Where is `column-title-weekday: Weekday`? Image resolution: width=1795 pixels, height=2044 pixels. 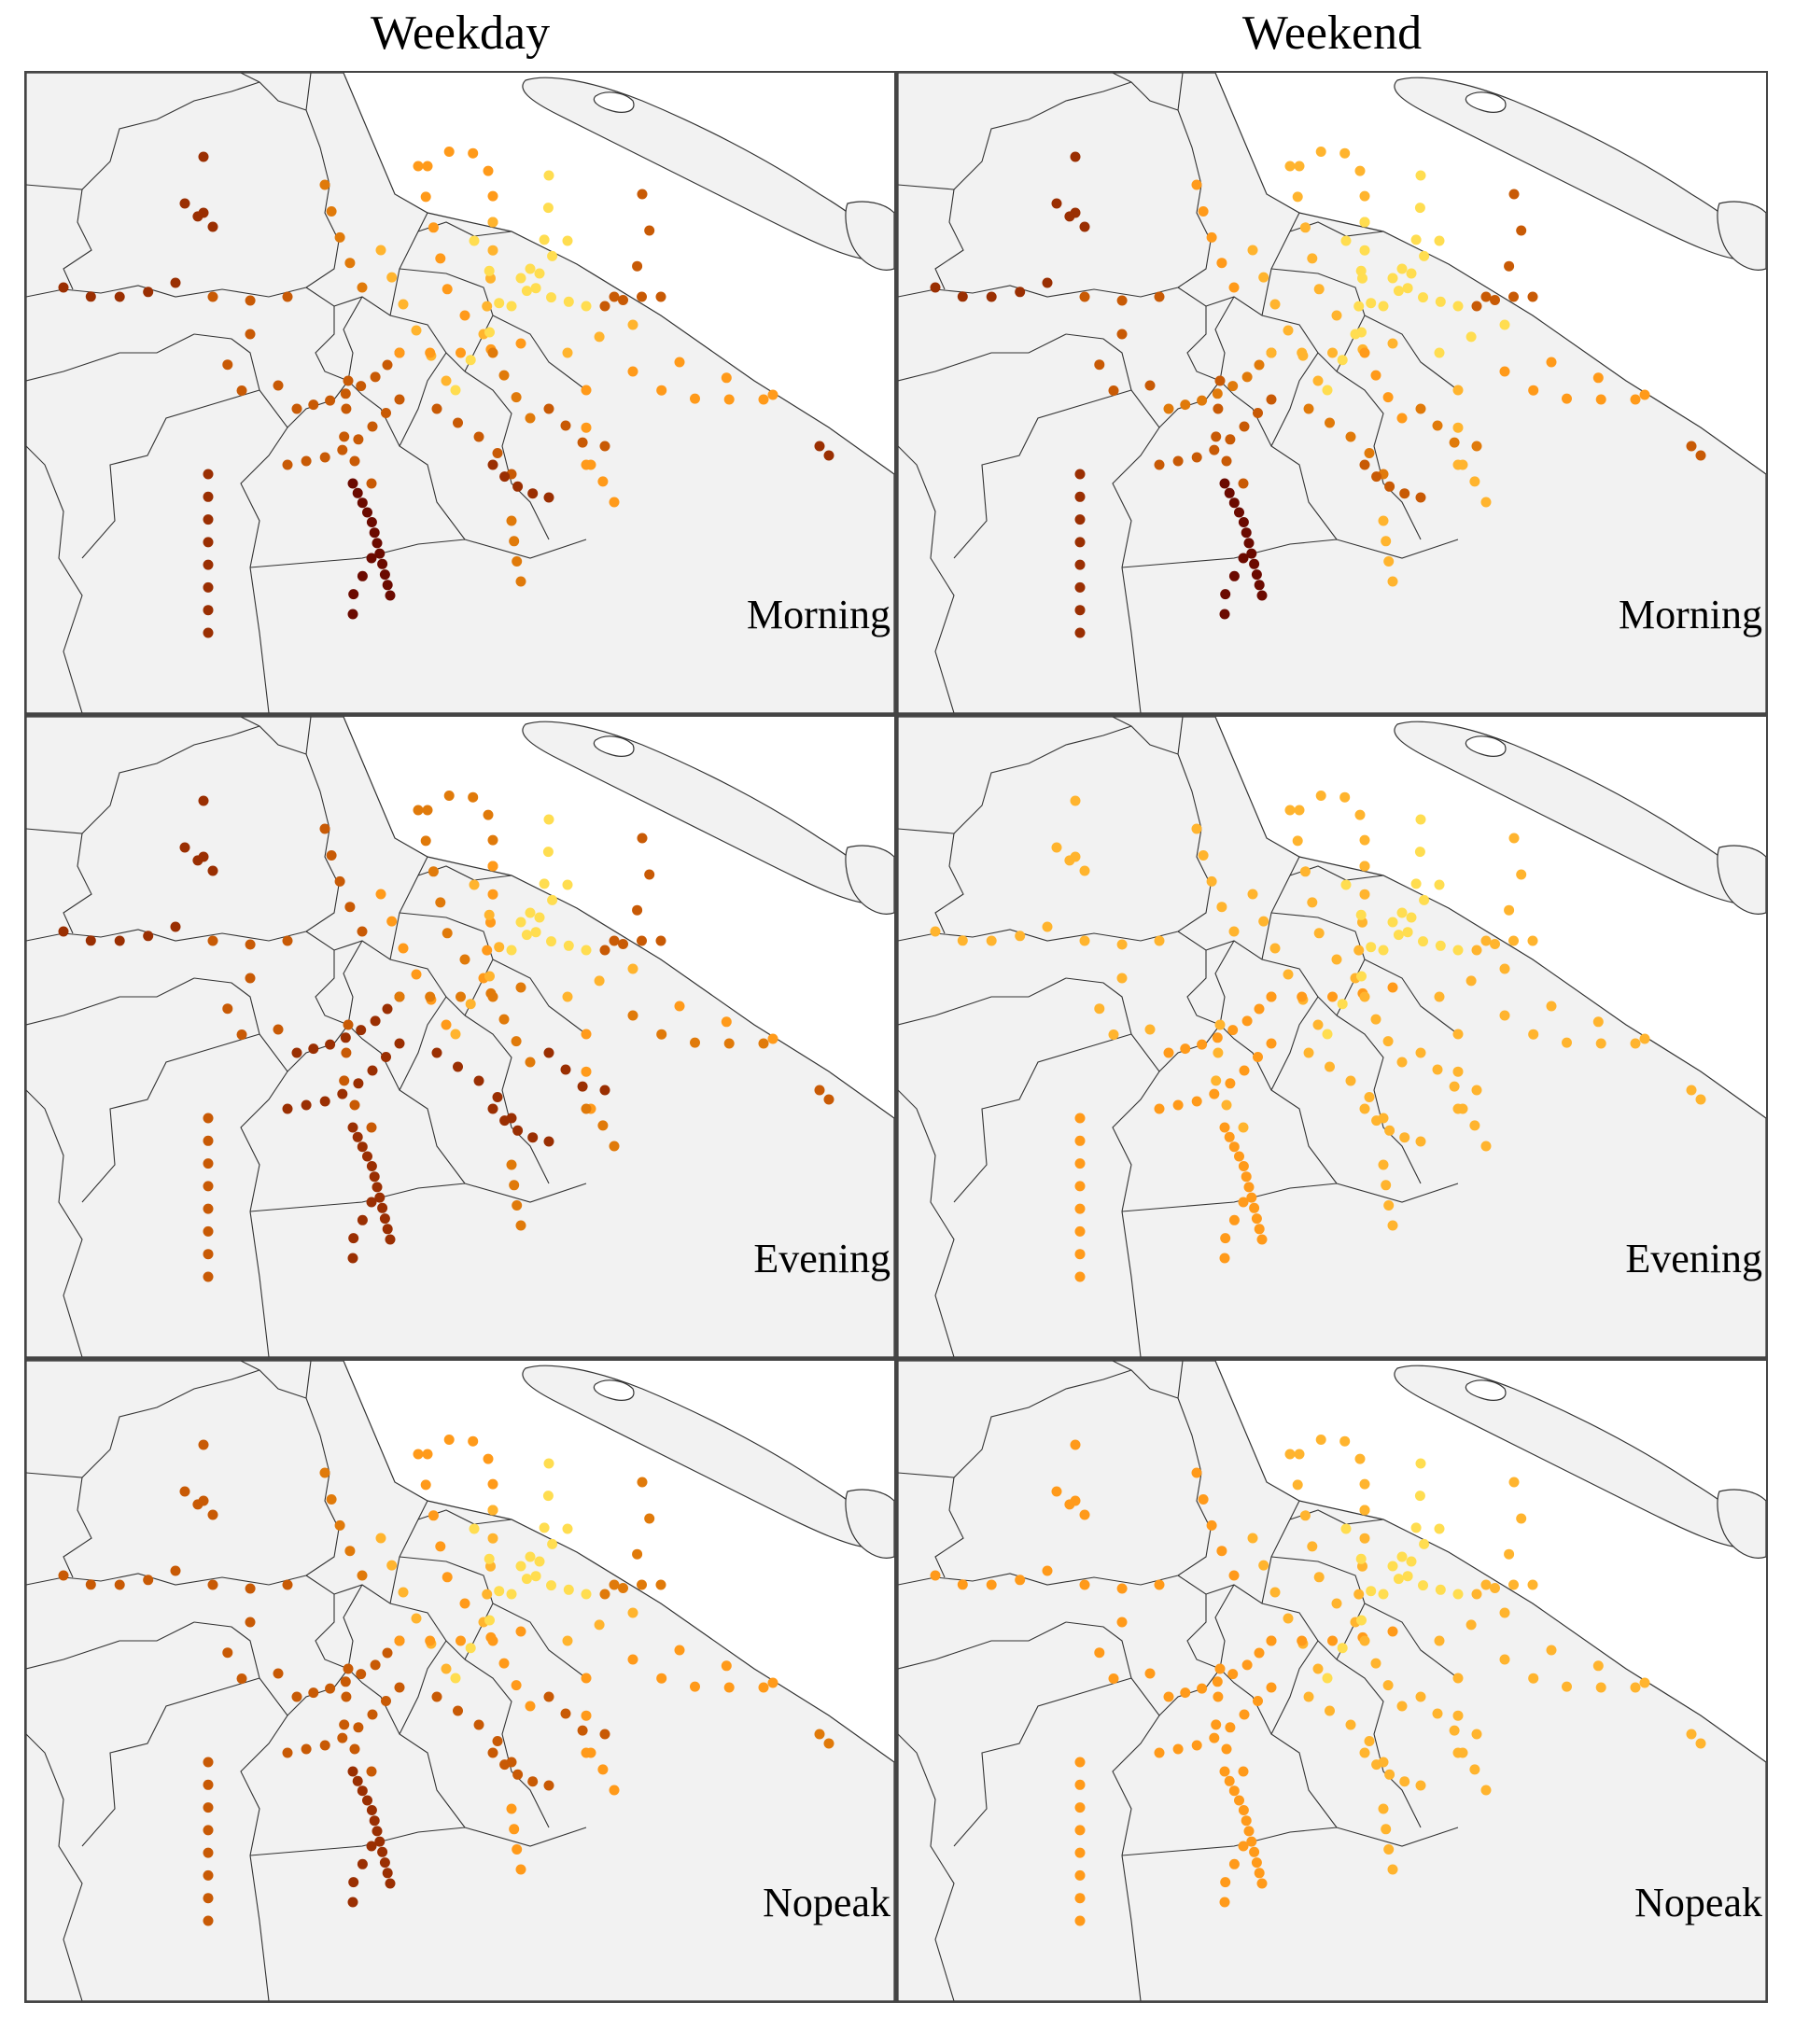 column-title-weekday: Weekday is located at coordinates (460, 33).